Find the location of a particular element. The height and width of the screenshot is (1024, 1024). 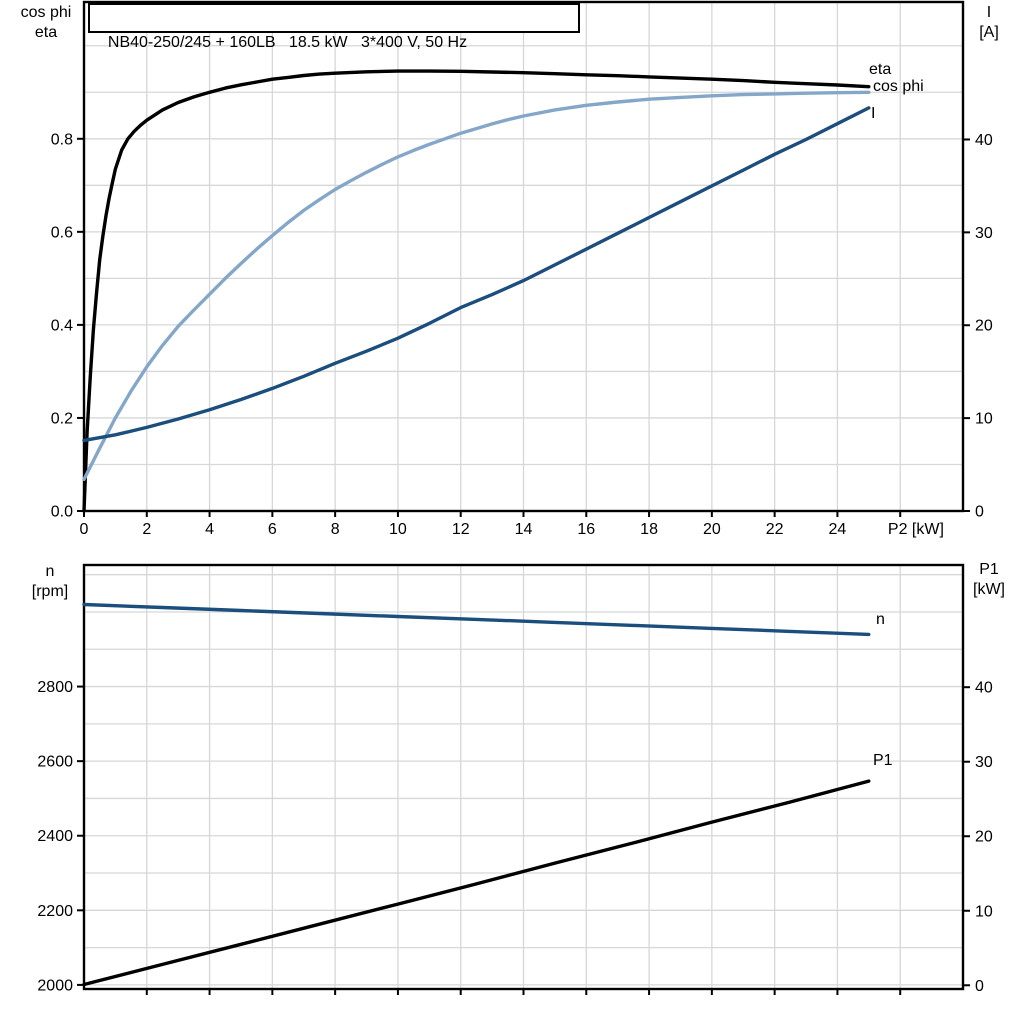

x-tick-label: 10 is located at coordinates (398, 529).